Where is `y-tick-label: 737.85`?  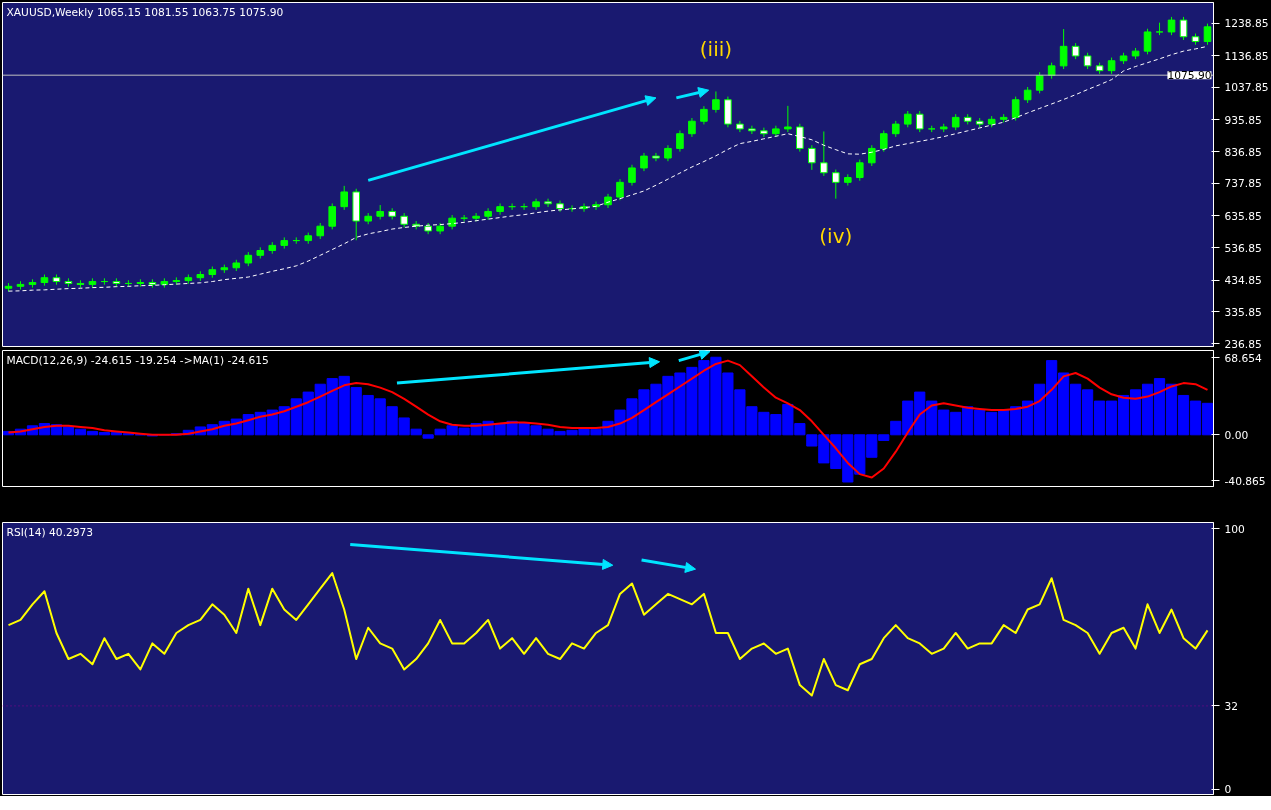 y-tick-label: 737.85 is located at coordinates (1243, 184).